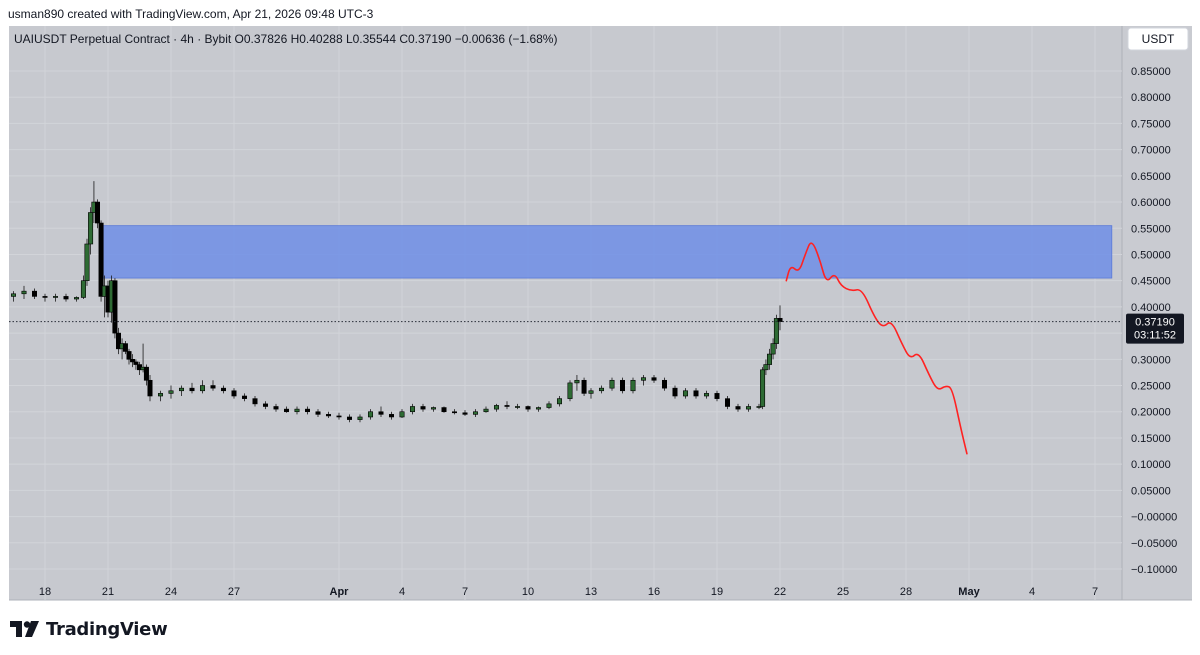 This screenshot has height=655, width=1200. I want to click on bar-countdown: 03:11:52, so click(1155, 336).